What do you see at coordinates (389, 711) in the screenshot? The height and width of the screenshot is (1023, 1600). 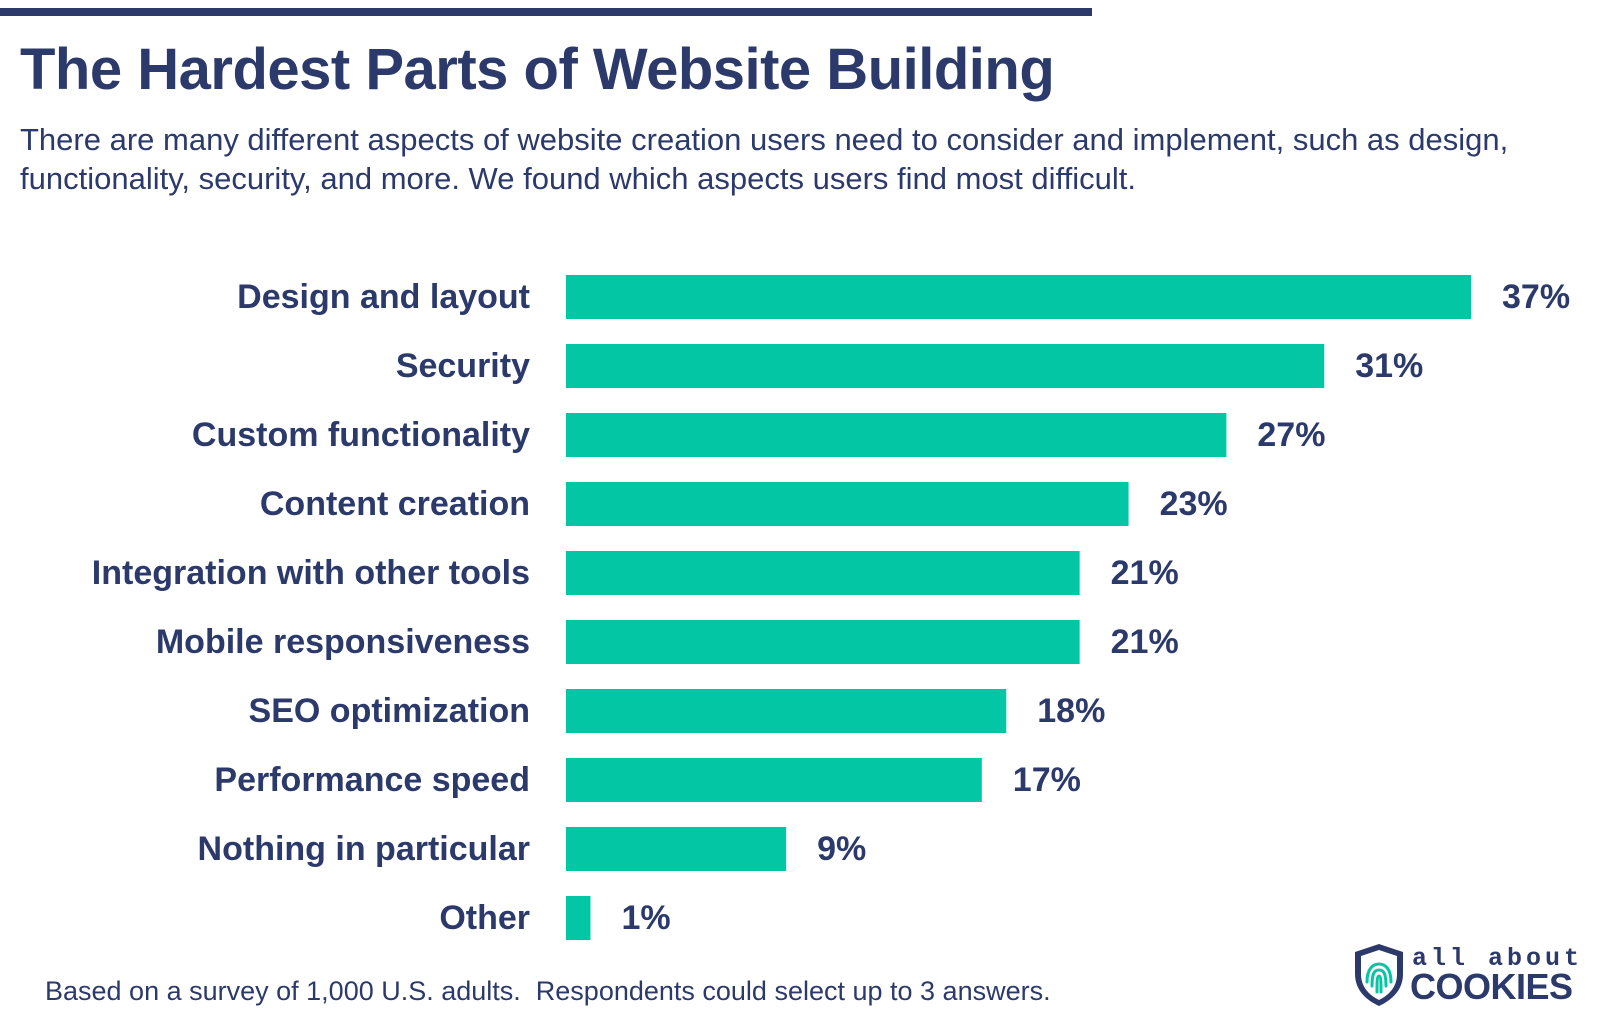 I see `category-label: SEO optimization` at bounding box center [389, 711].